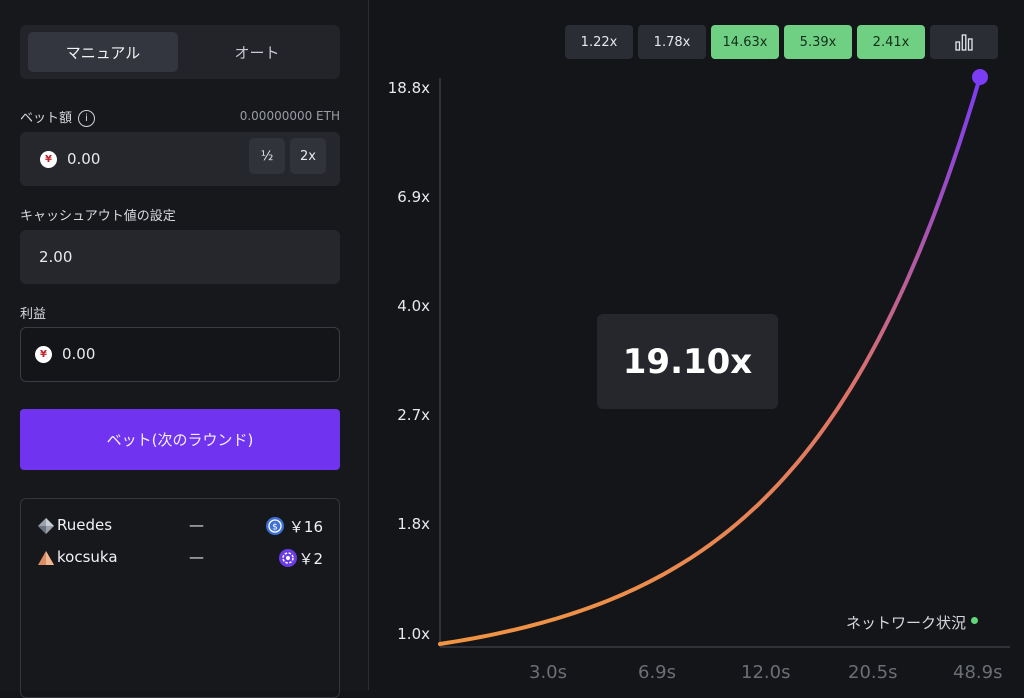 The image size is (1024, 698). I want to click on history-chip: 1.22x, so click(599, 42).